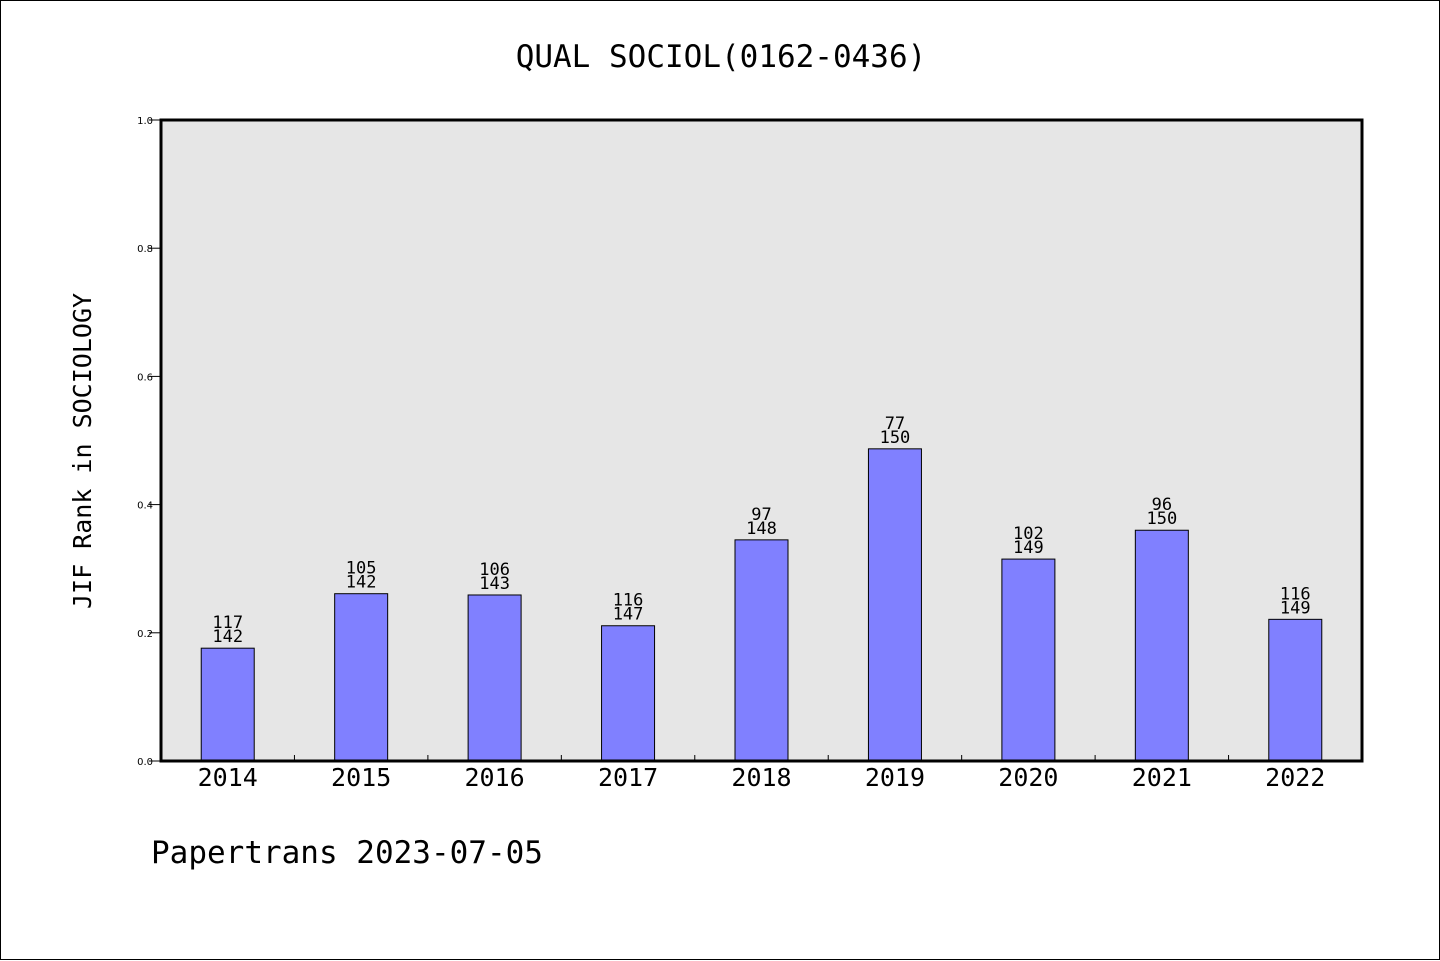  Describe the element at coordinates (628, 777) in the screenshot. I see `x-tick-label: 2017` at that location.